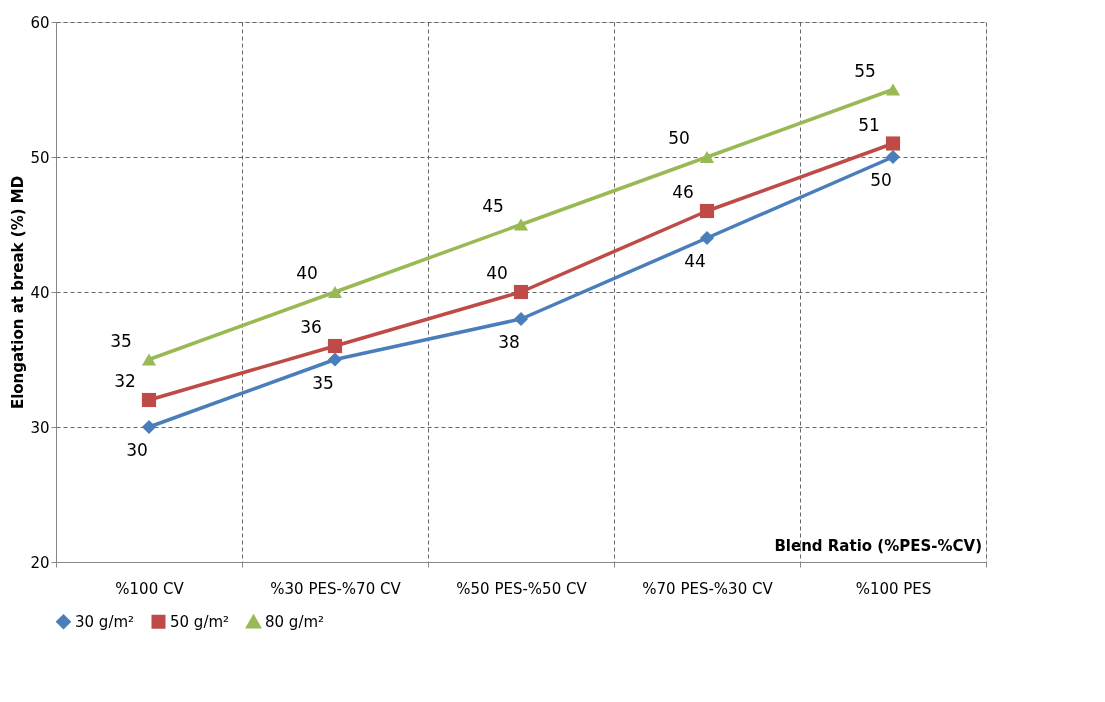 The height and width of the screenshot is (702, 1105). I want to click on legend-label: 50 g/m², so click(200, 621).